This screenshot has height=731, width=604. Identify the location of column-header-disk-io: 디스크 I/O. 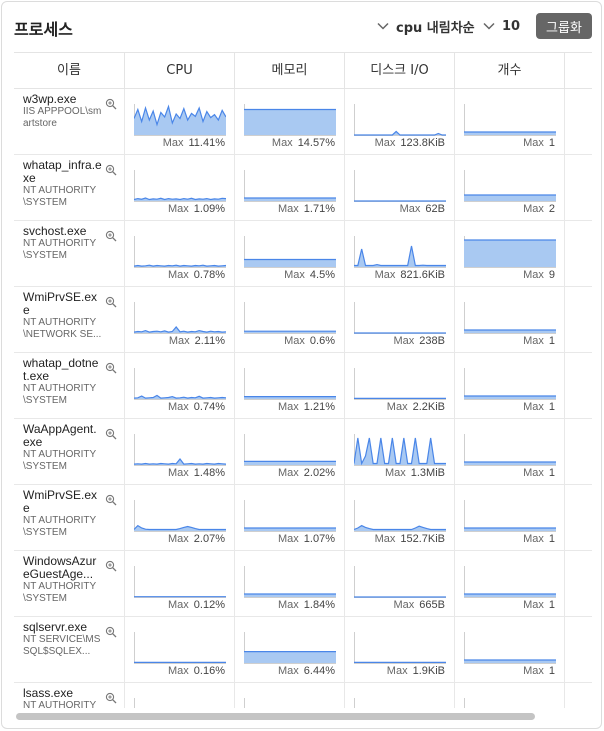
(400, 71).